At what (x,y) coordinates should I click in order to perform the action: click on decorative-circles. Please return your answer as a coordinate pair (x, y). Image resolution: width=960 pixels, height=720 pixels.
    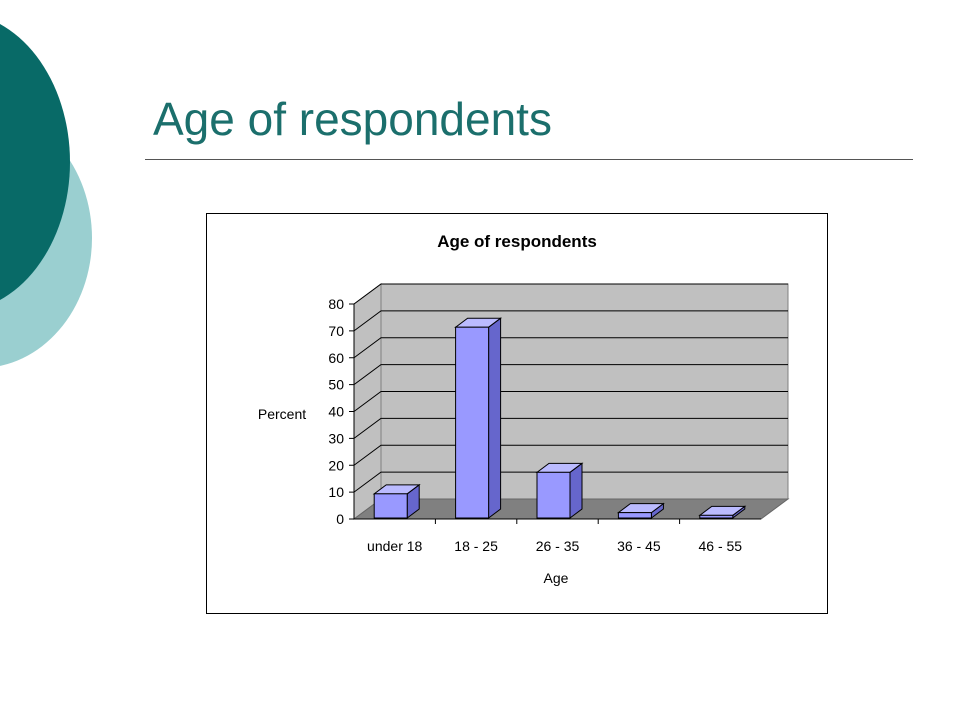
    Looking at the image, I should click on (46, 195).